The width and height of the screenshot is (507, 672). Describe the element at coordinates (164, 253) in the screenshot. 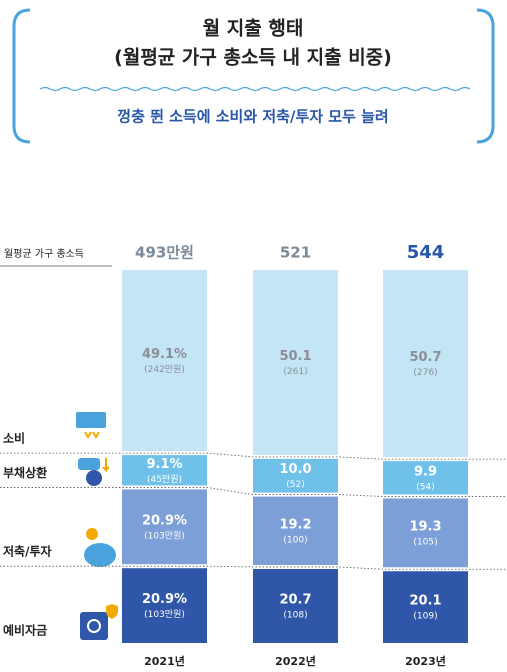

I see `total-label: 493만원` at that location.